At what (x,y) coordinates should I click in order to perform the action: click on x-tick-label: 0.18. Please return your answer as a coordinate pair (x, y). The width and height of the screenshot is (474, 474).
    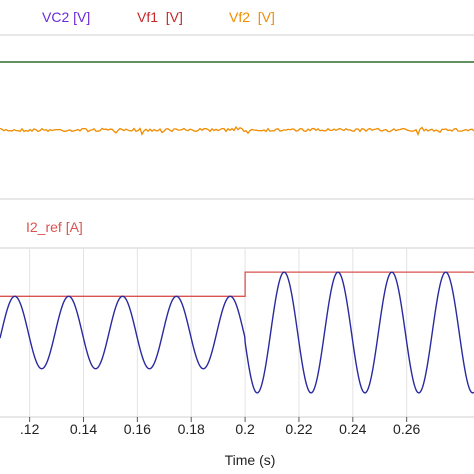
    Looking at the image, I should click on (191, 429).